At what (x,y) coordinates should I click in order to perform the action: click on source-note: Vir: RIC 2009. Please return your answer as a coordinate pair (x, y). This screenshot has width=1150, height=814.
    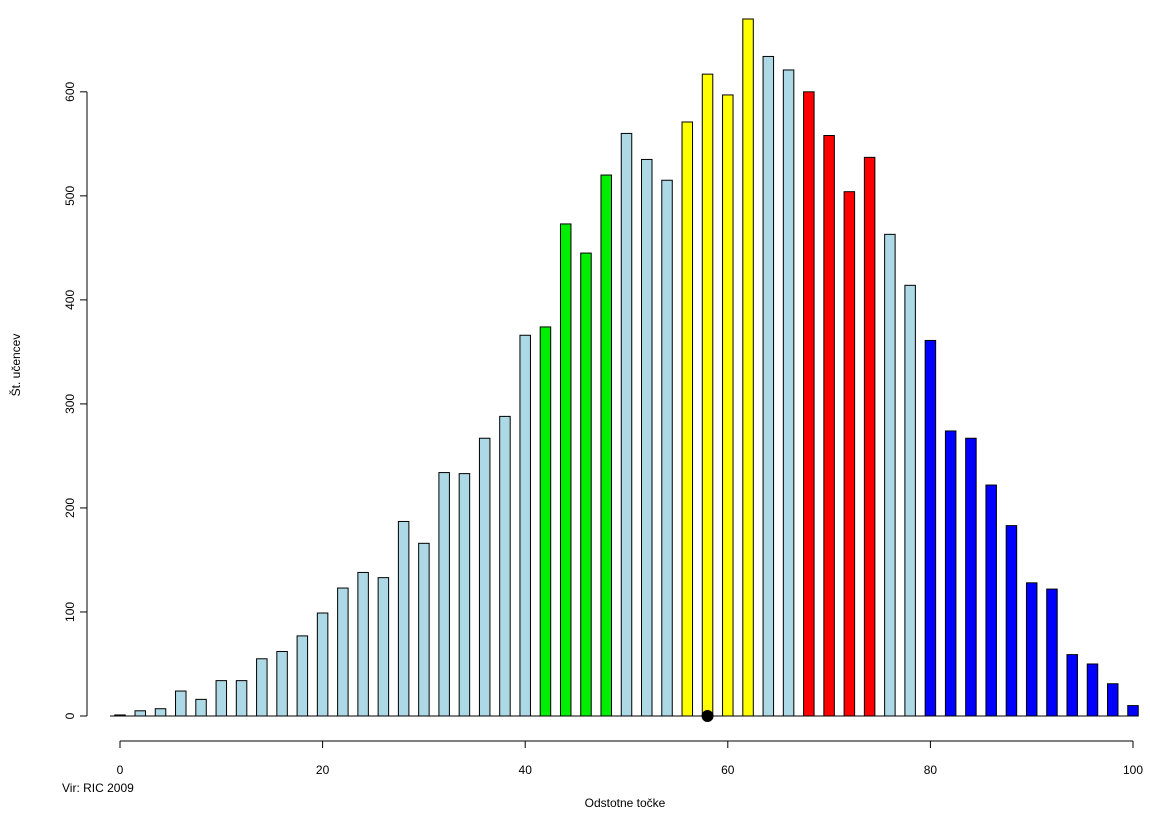
    Looking at the image, I should click on (98, 788).